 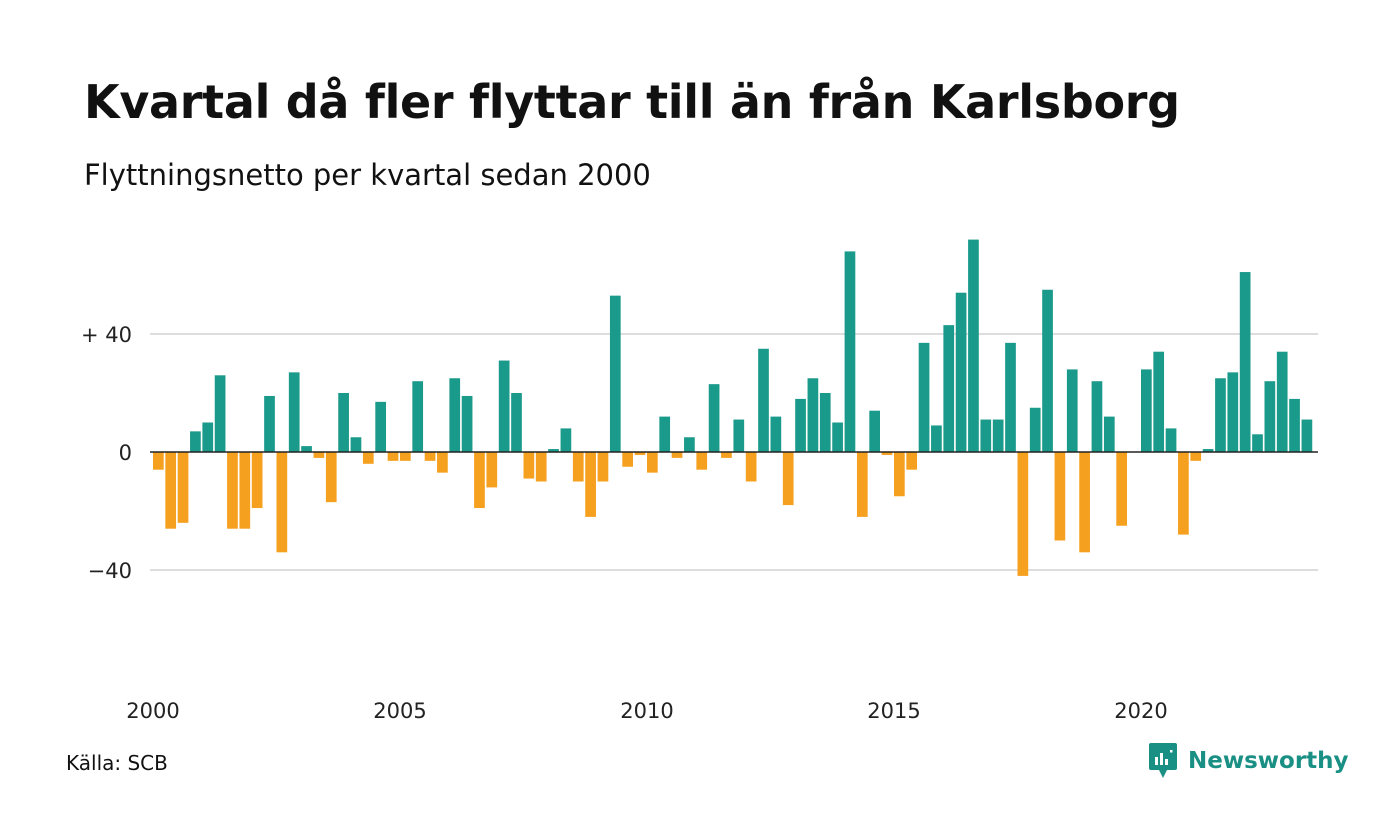 What do you see at coordinates (367, 175) in the screenshot?
I see `chart-subtitle: Flyttningsnetto per kvartal sedan 2000` at bounding box center [367, 175].